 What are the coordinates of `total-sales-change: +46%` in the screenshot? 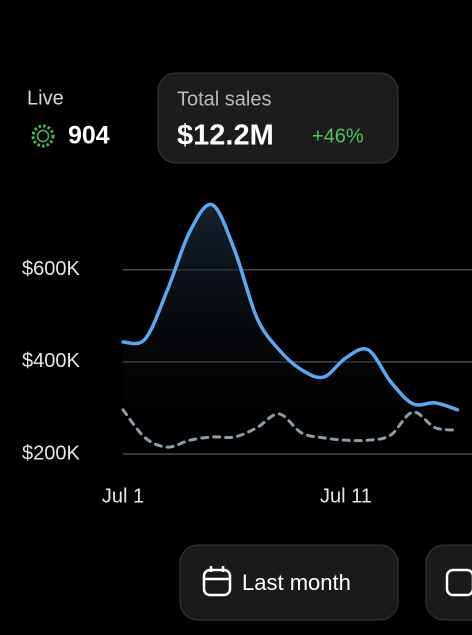 It's located at (338, 136).